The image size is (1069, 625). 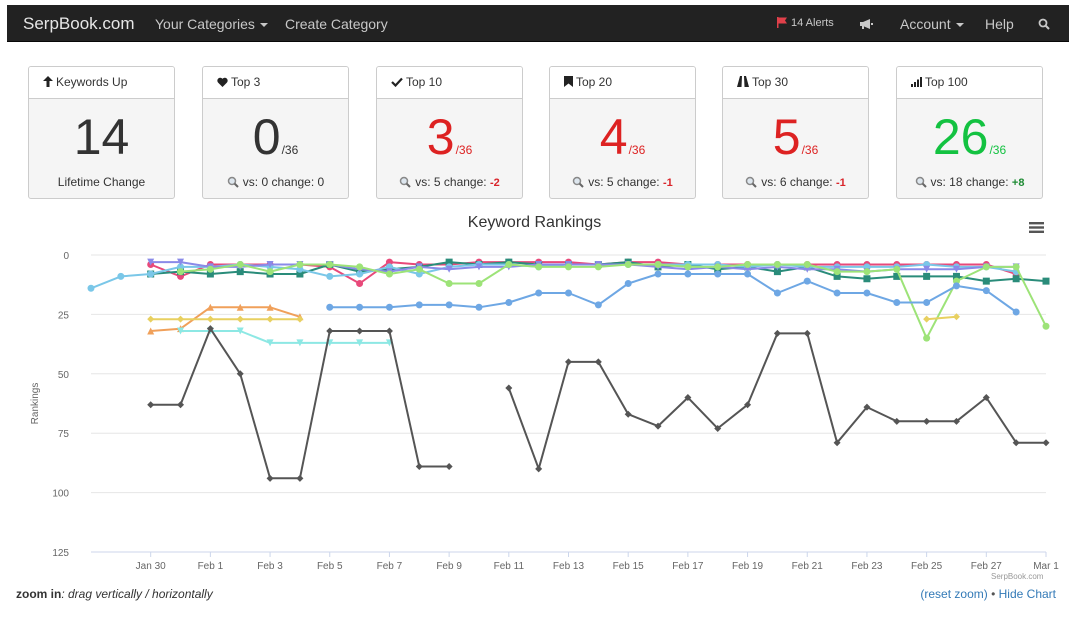 I want to click on chart-credit: SerpBook.com, so click(x=1017, y=576).